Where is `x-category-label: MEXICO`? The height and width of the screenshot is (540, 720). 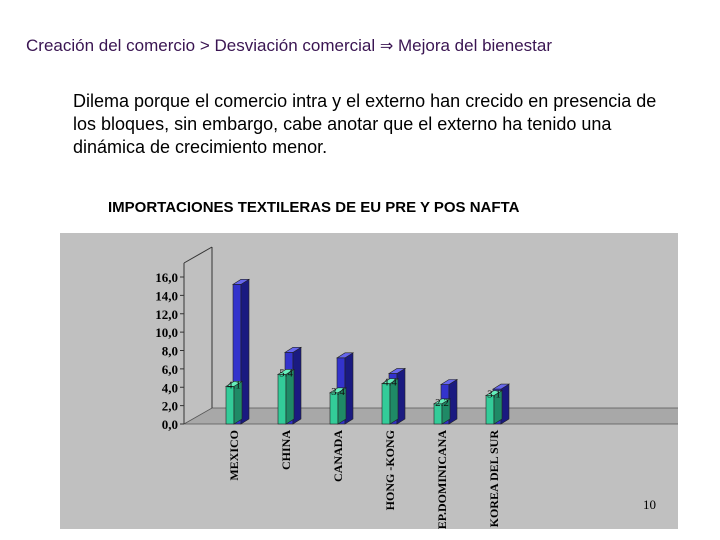
x-category-label: MEXICO is located at coordinates (234, 455).